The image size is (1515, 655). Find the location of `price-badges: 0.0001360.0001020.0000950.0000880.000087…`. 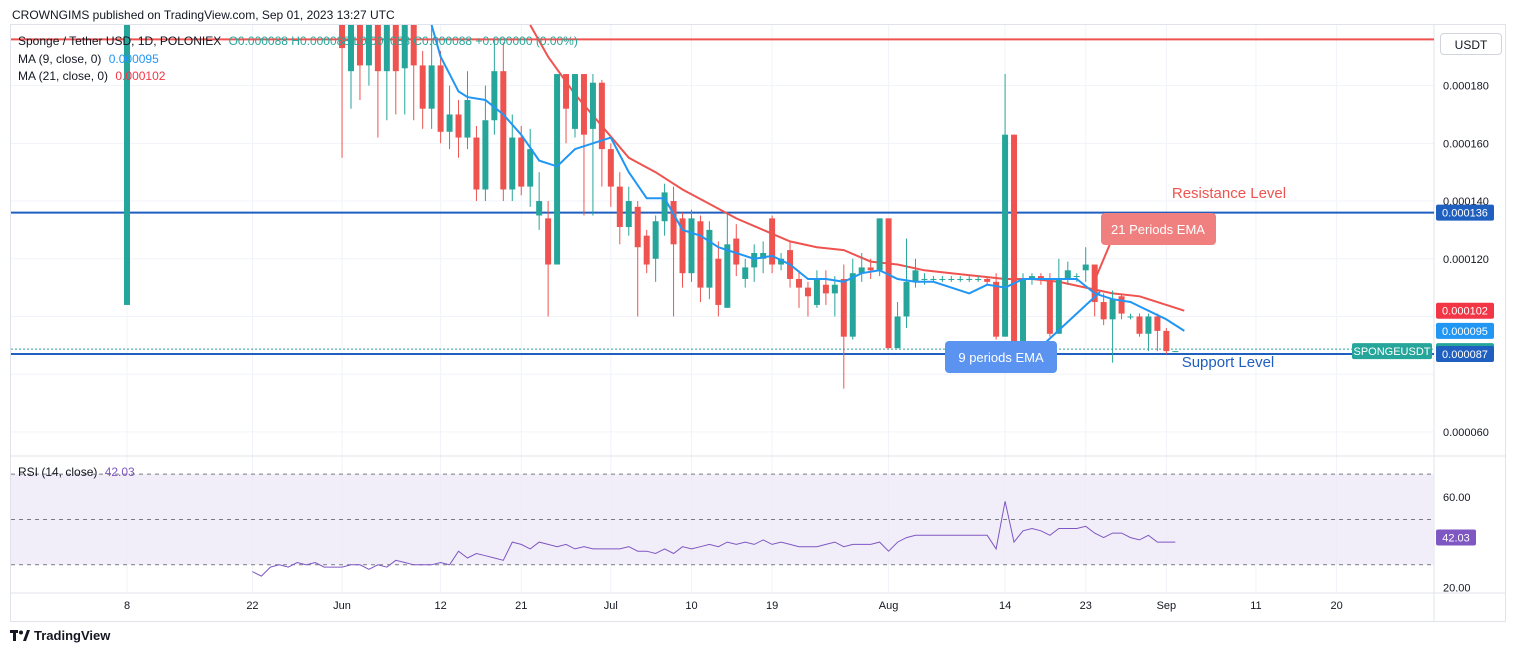

price-badges: 0.0001360.0001020.0000950.0000880.000087… is located at coordinates (1423, 375).